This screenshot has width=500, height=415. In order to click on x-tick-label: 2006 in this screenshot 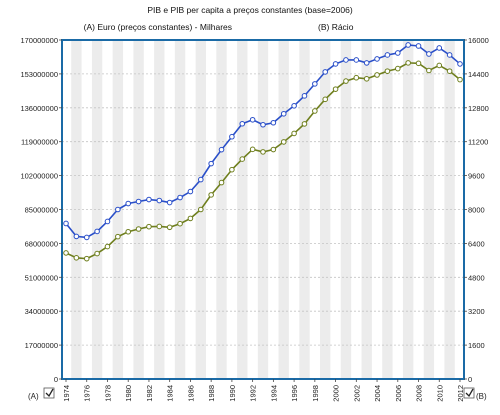, I will do `click(398, 393)`.